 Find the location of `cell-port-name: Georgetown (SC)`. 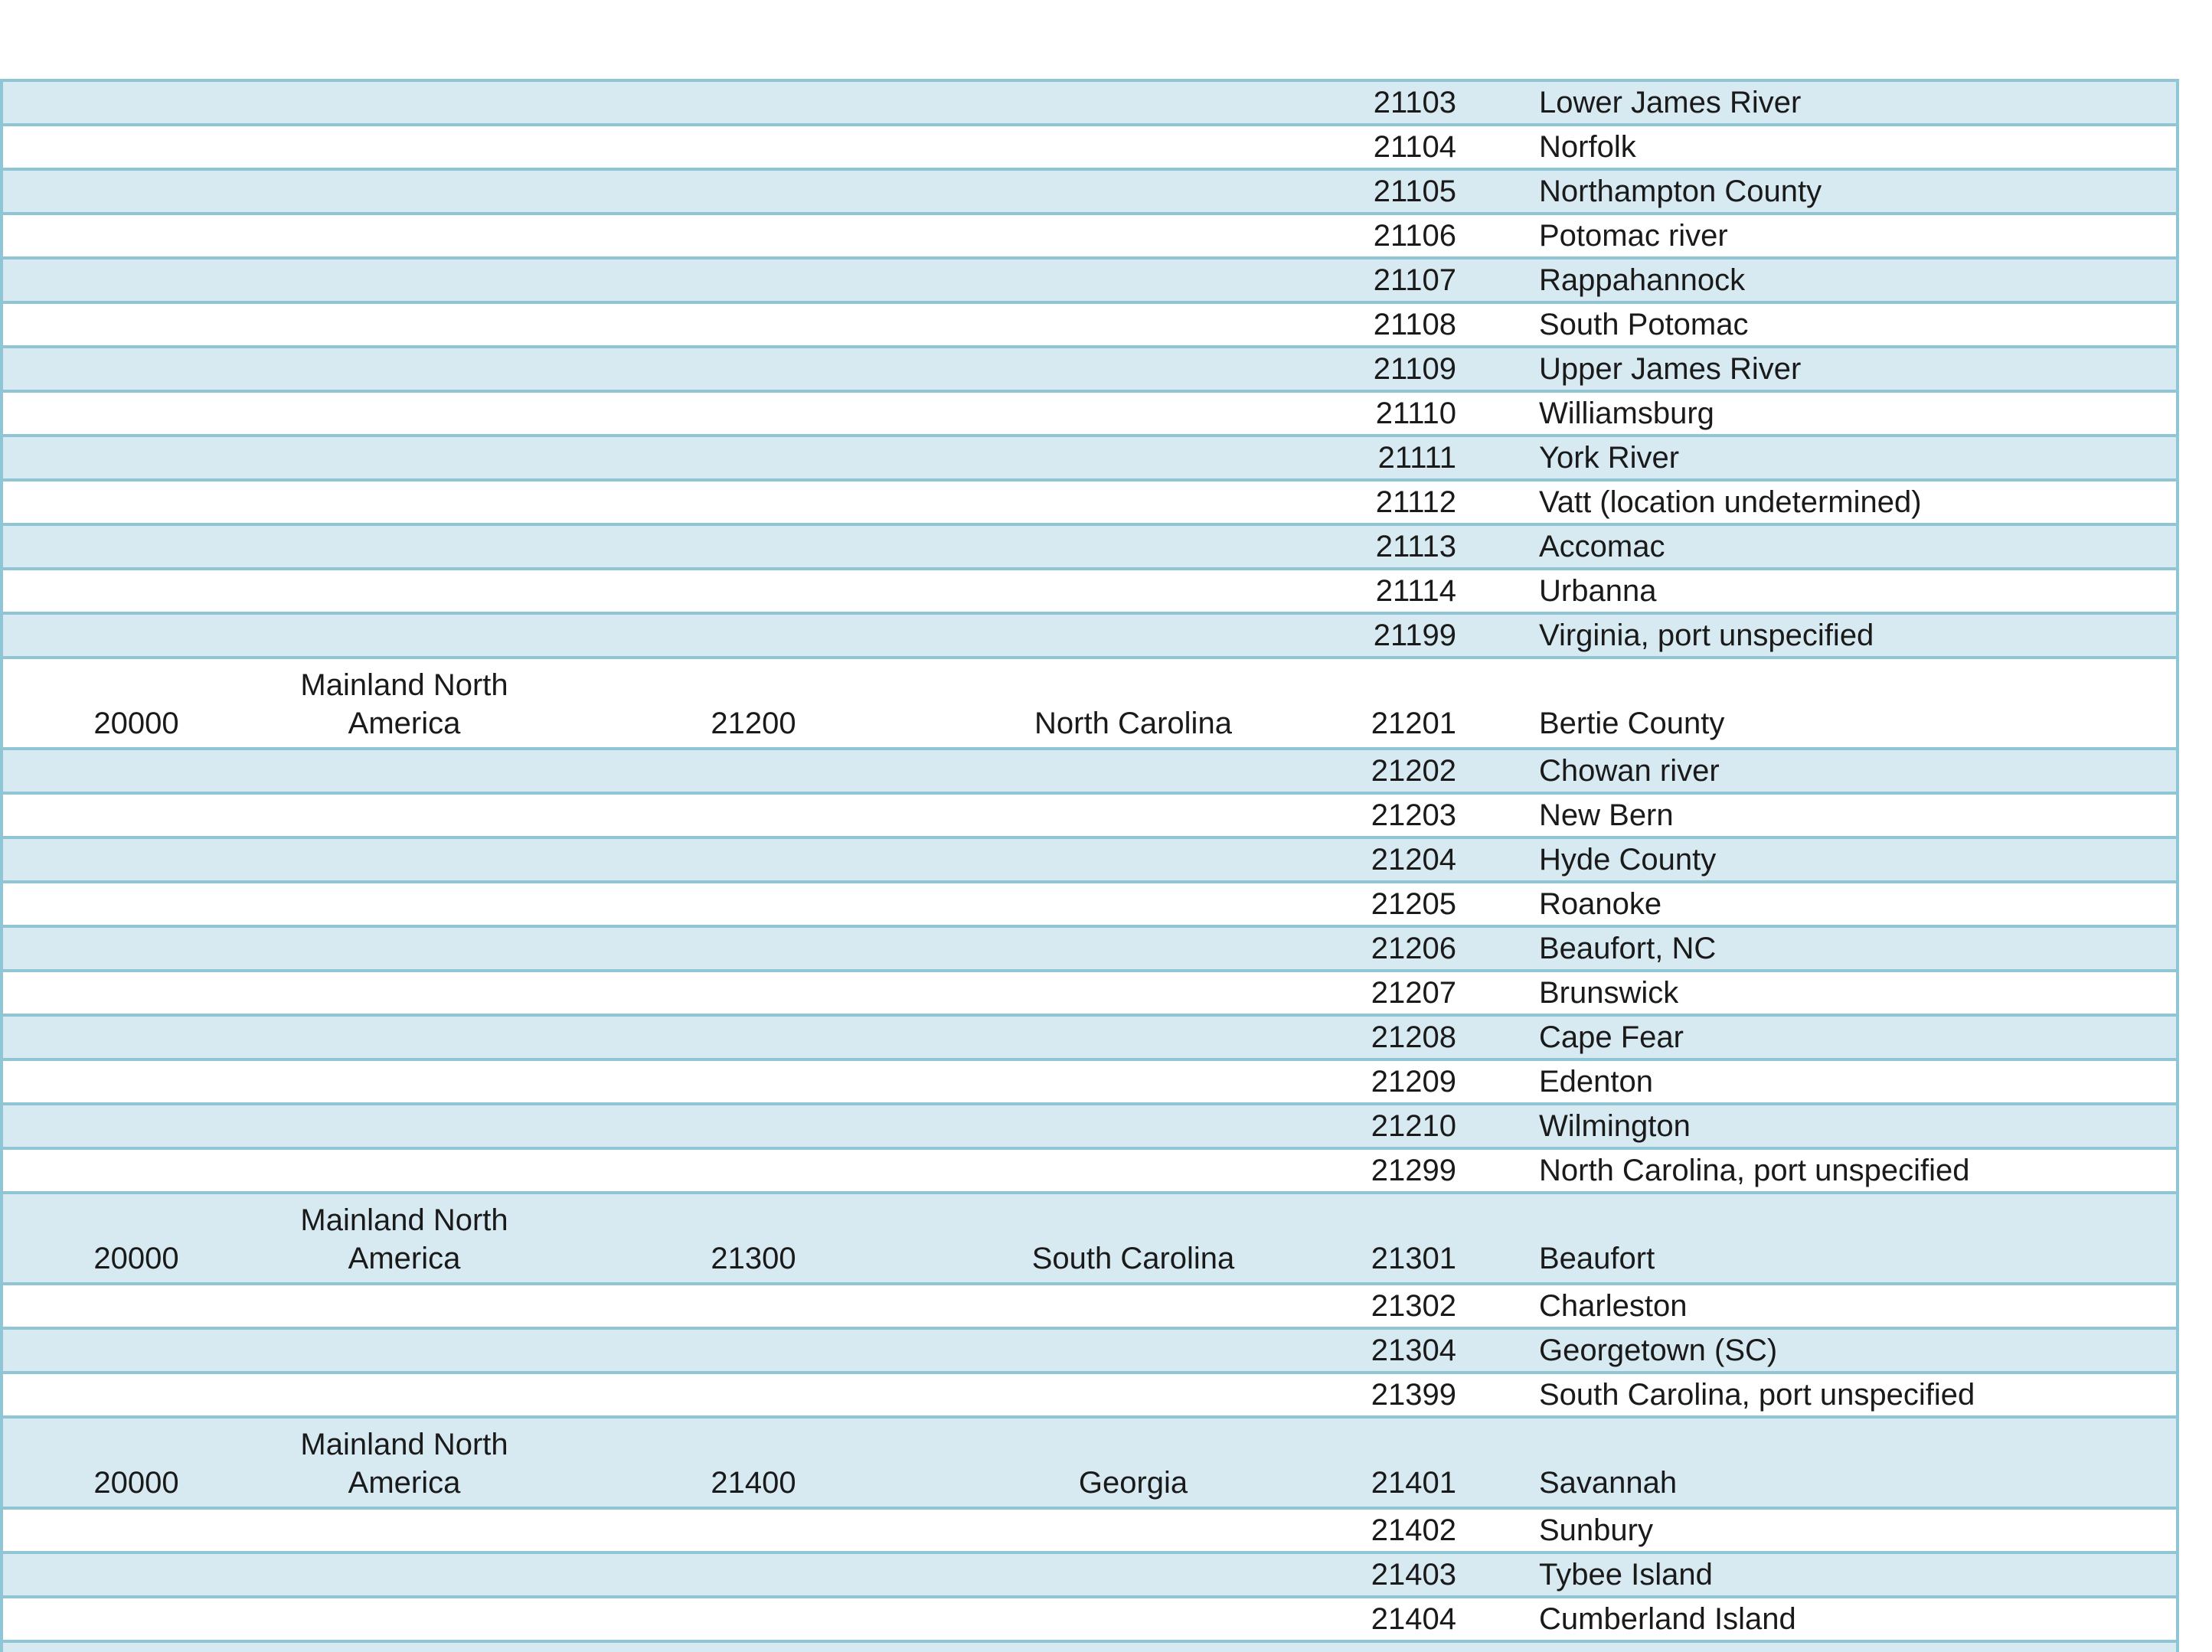

cell-port-name: Georgetown (SC) is located at coordinates (1658, 1350).